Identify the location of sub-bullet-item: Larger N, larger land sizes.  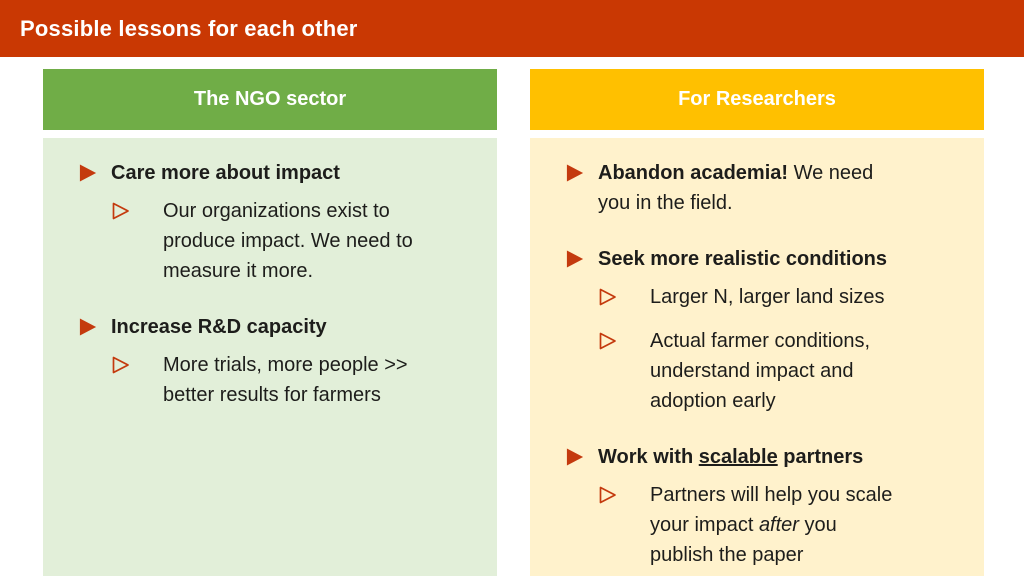
(747, 297).